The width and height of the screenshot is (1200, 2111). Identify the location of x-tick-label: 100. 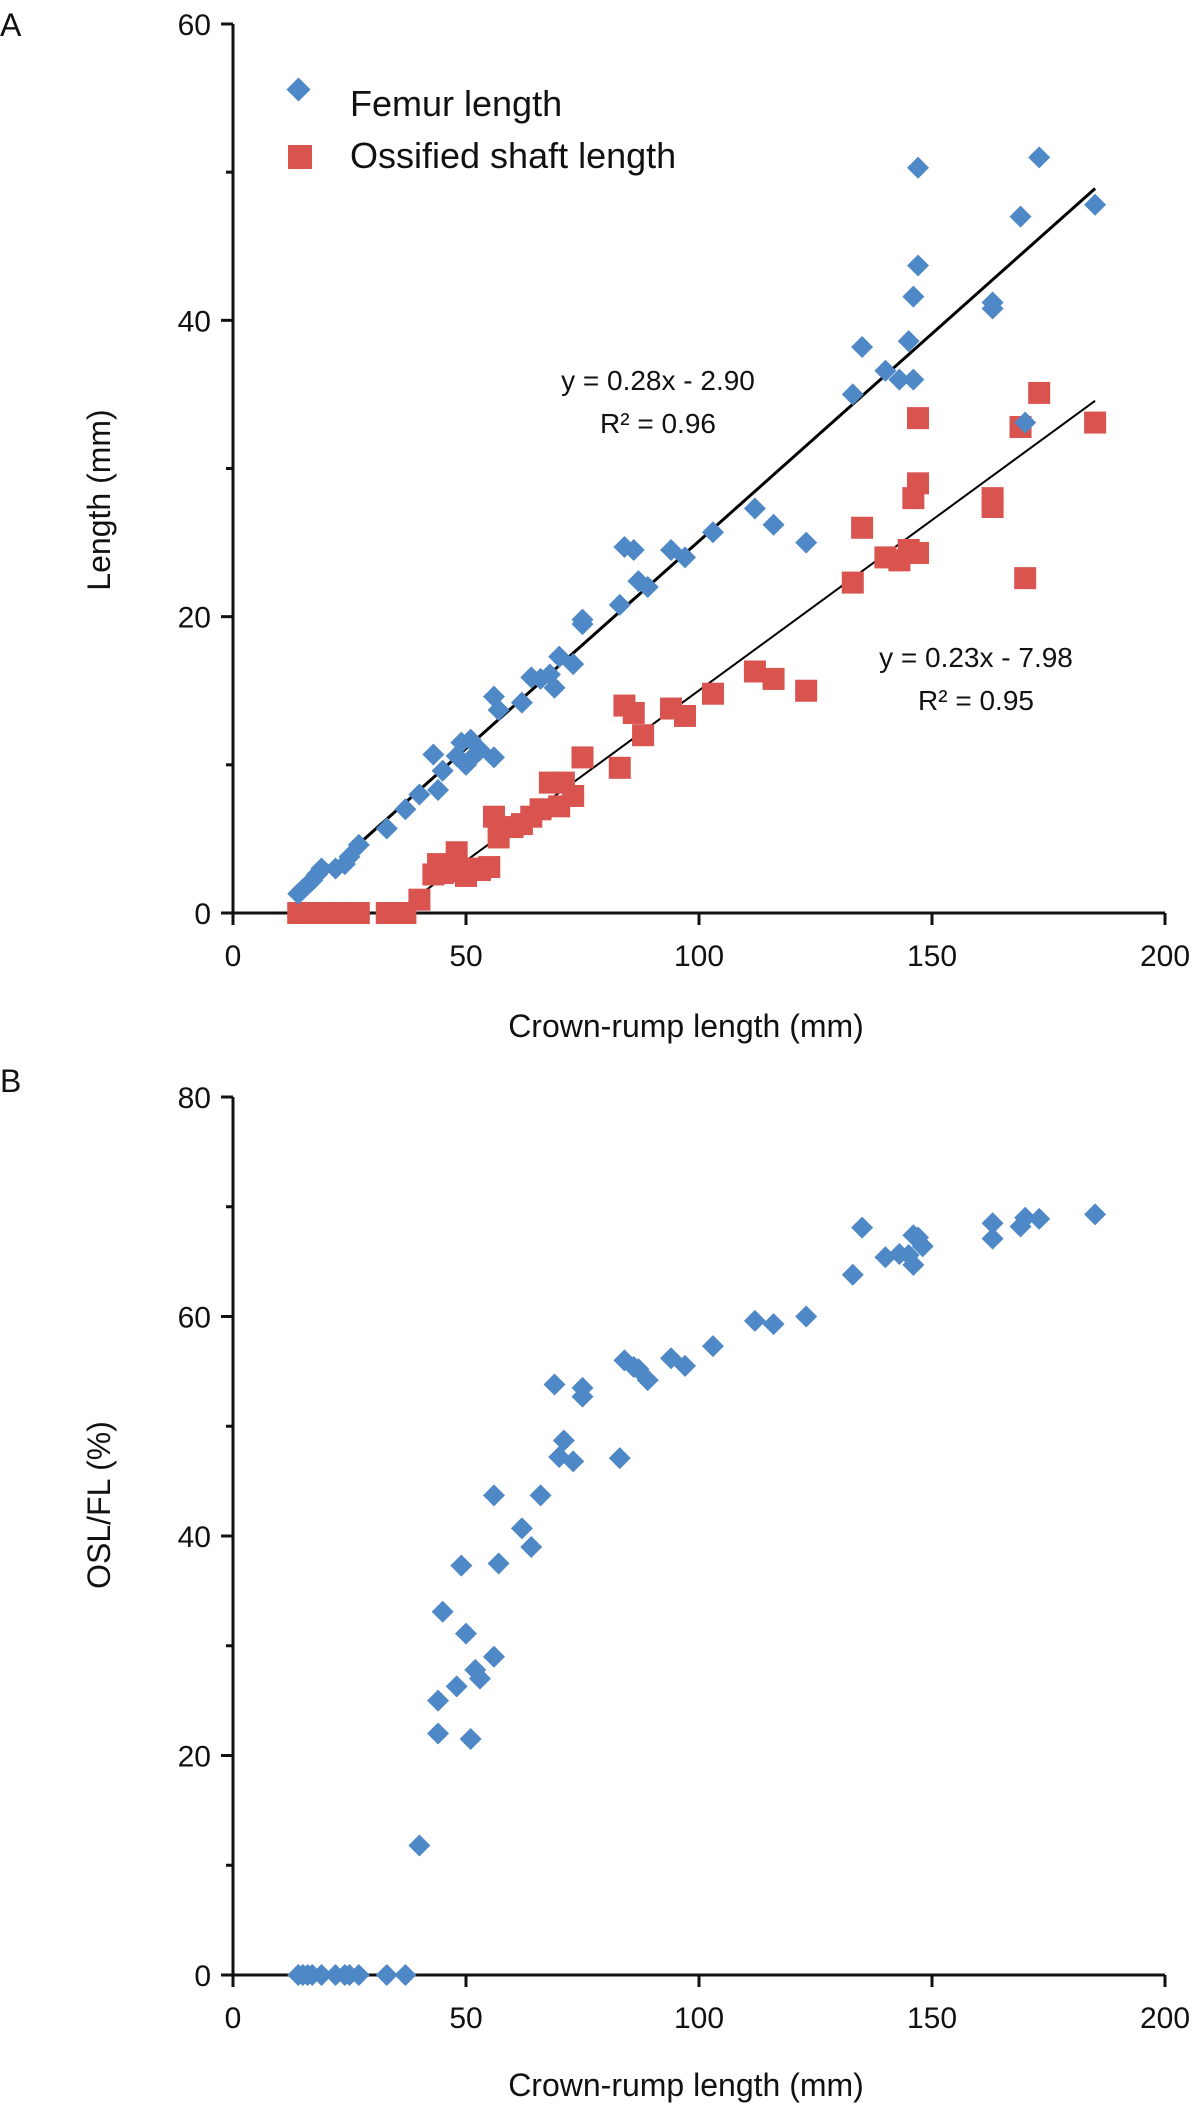
(699, 956).